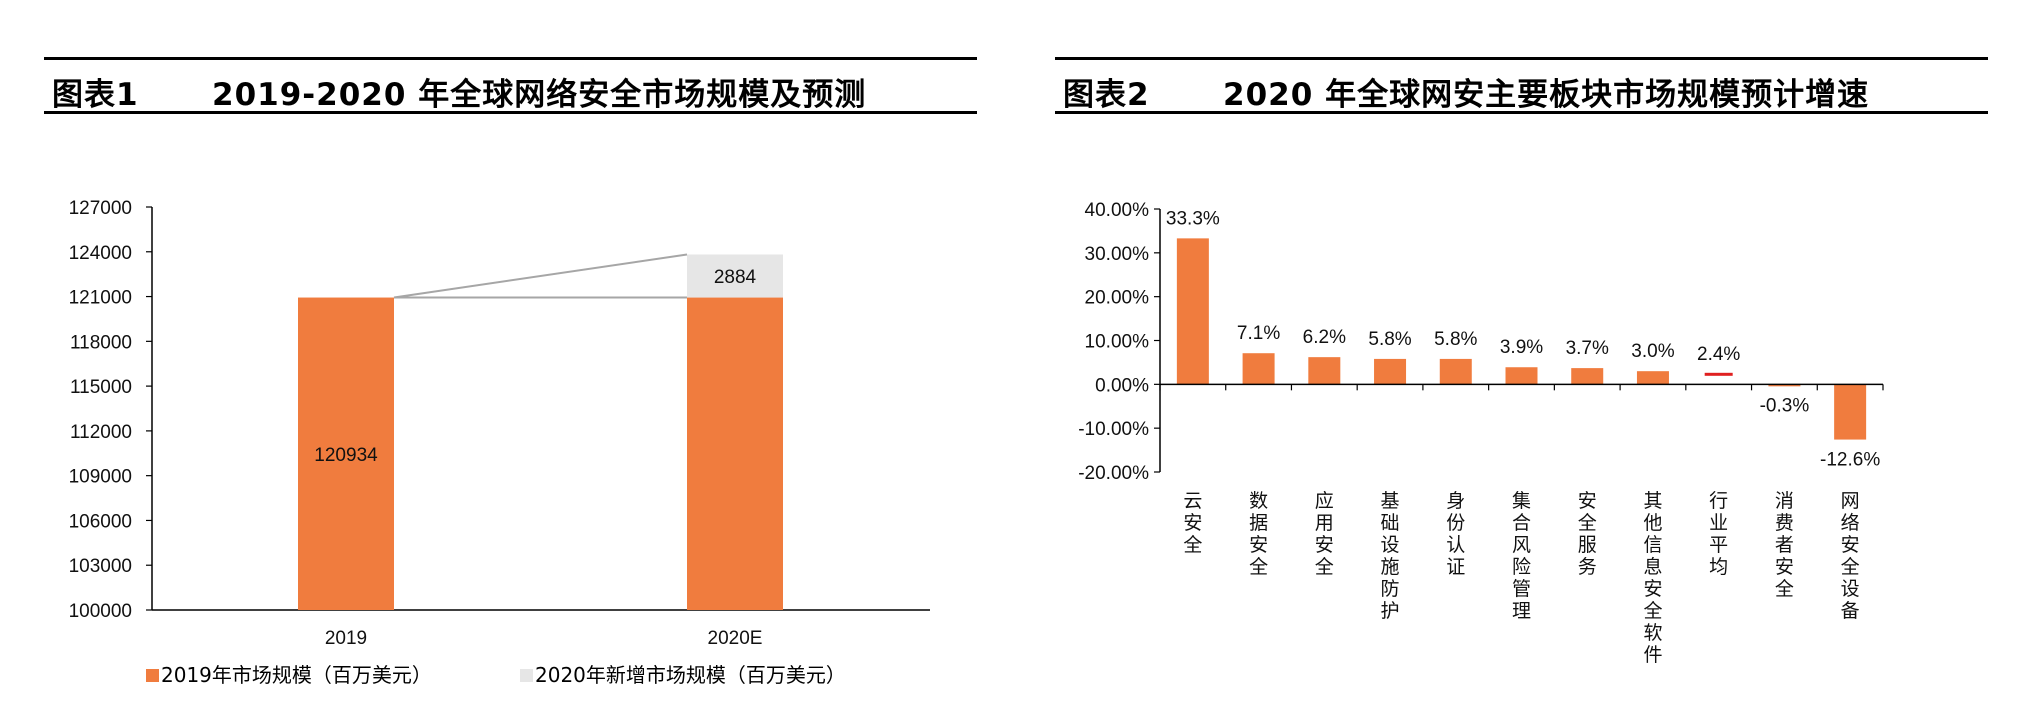 The image size is (2030, 708). Describe the element at coordinates (1113, 429) in the screenshot. I see `y-tick-label: -10.00%` at that location.